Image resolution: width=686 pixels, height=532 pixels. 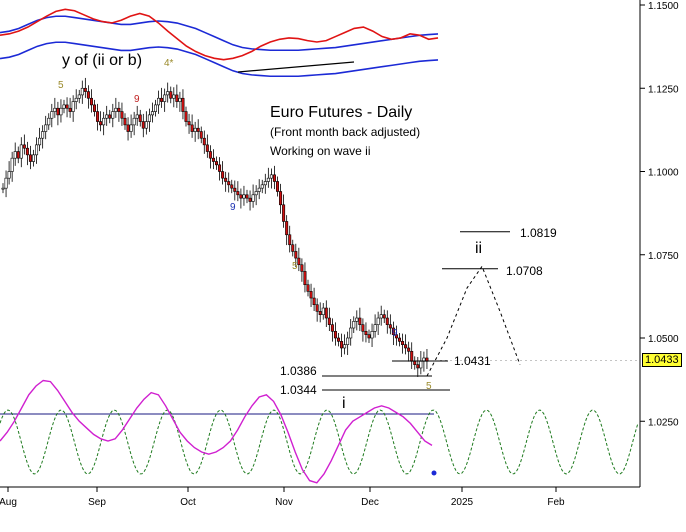 What do you see at coordinates (473, 321) in the screenshot?
I see `projection-path` at bounding box center [473, 321].